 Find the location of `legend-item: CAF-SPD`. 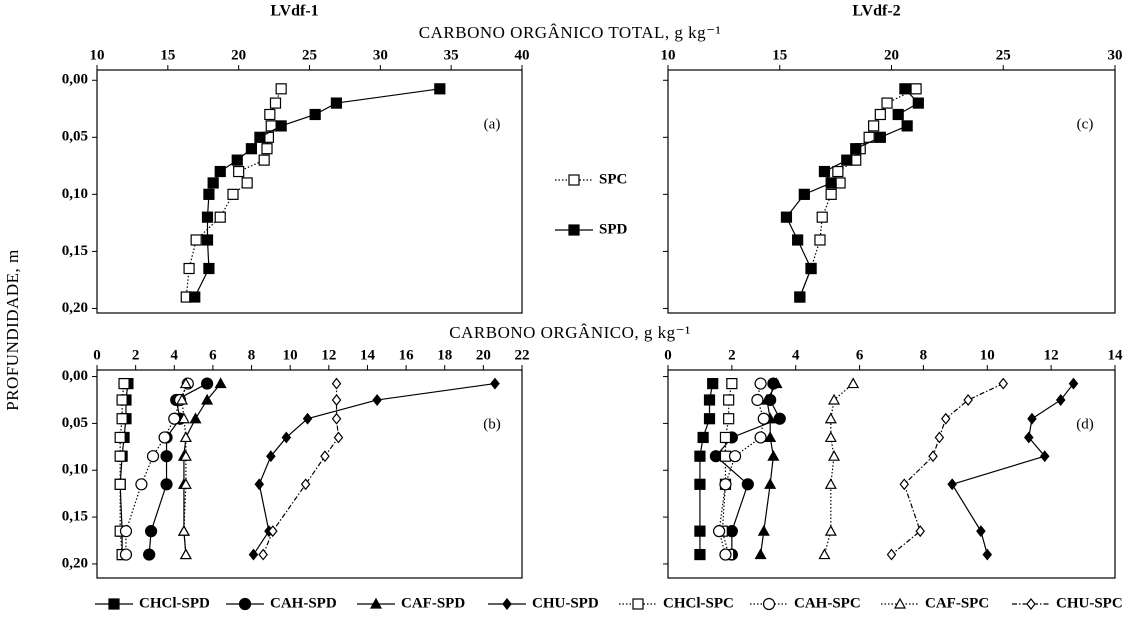

legend-item: CAF-SPD is located at coordinates (411, 603).